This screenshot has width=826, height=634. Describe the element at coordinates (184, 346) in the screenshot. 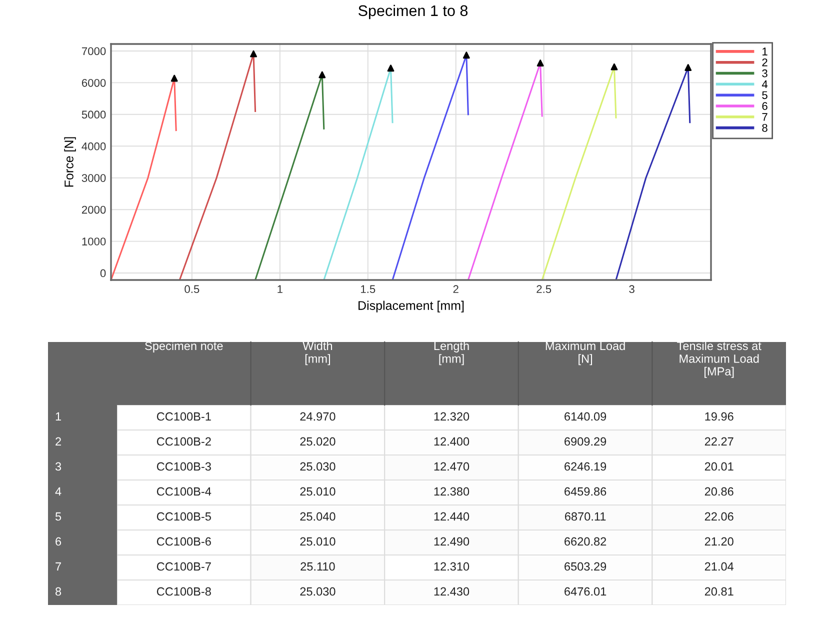

I see `x-tick-label: Specimen note` at that location.